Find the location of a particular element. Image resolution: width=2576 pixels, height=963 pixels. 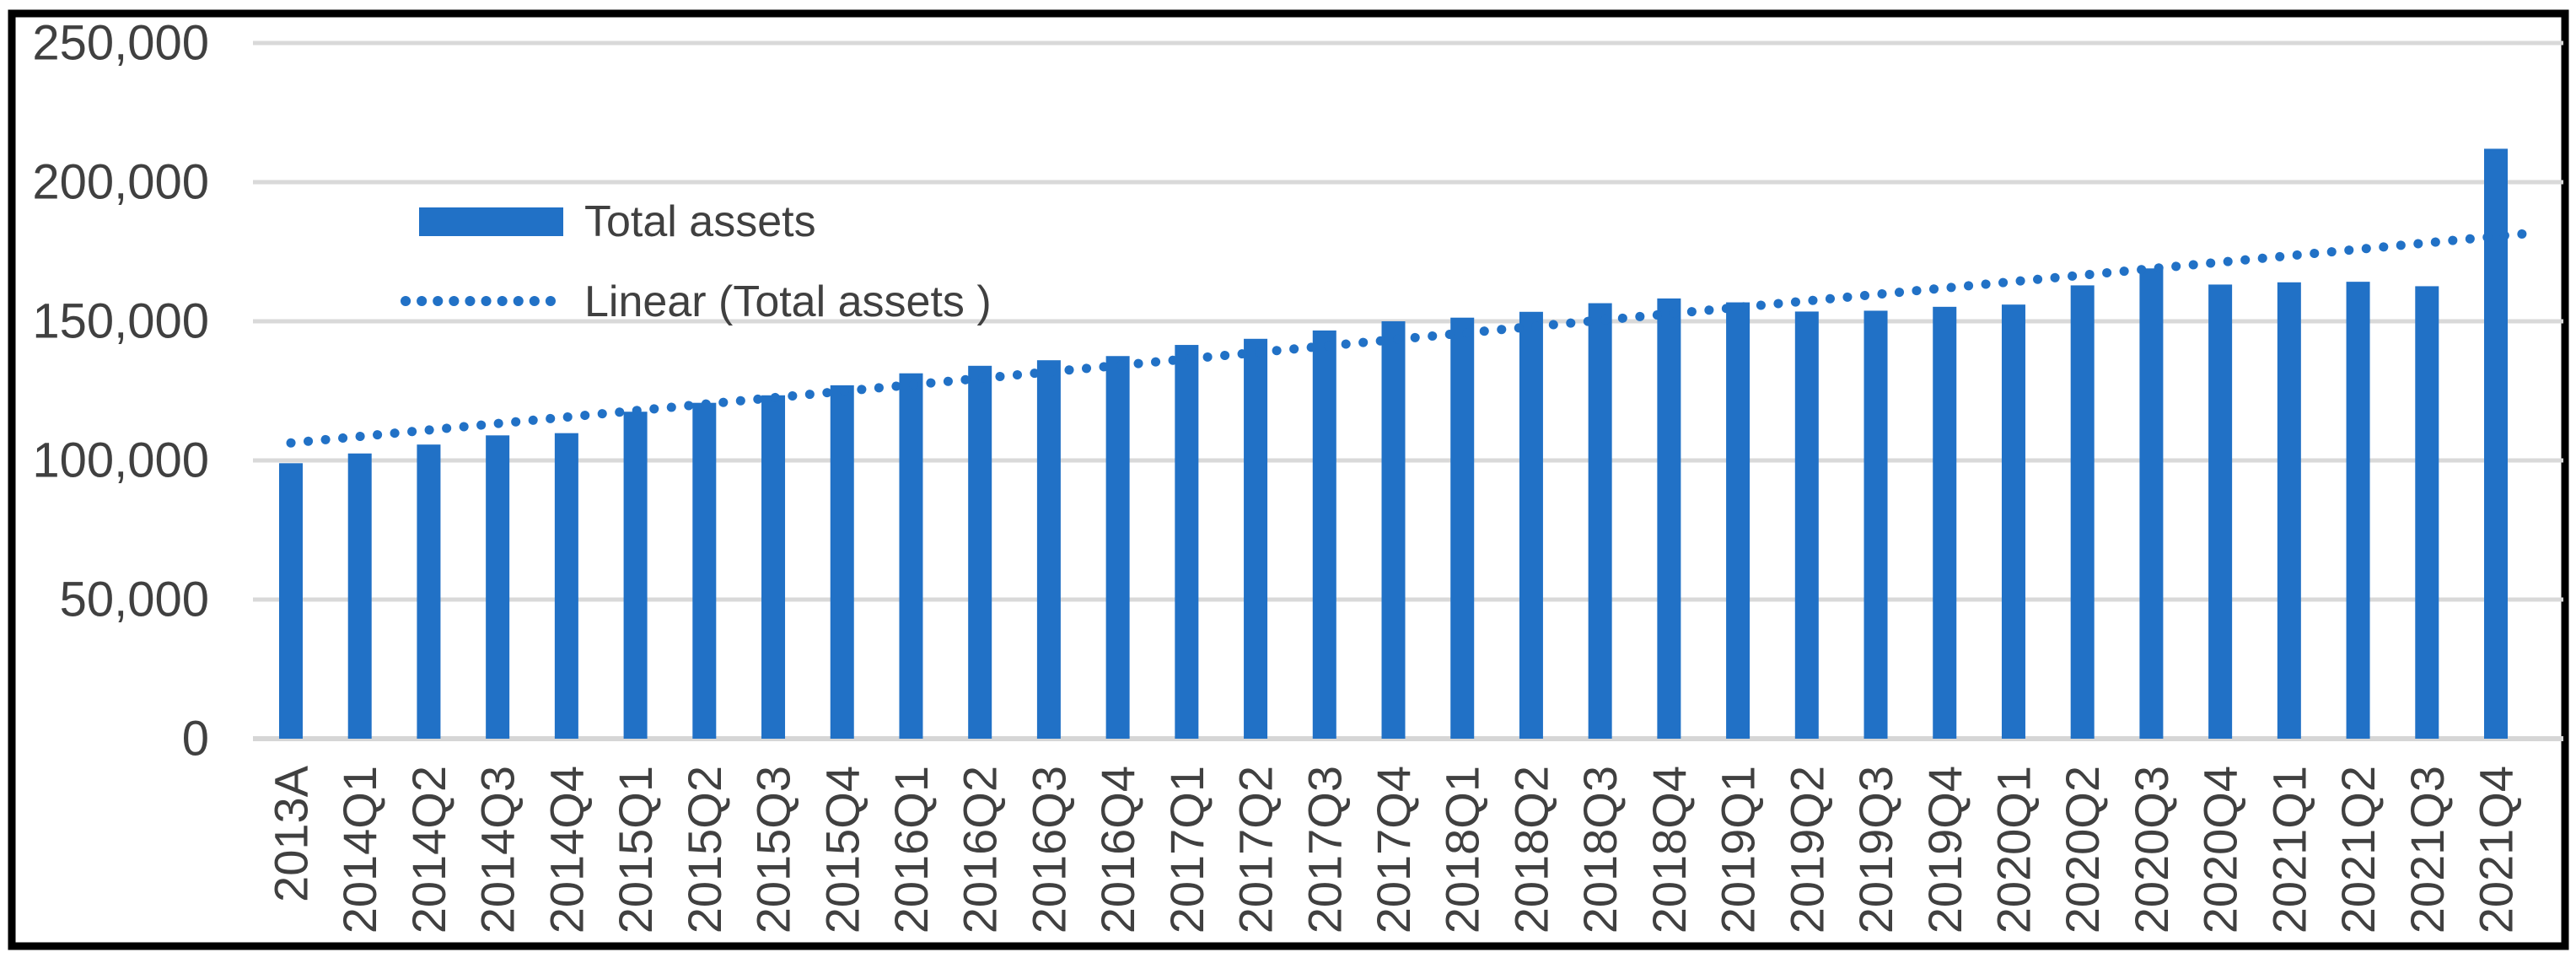

x-tick-label-2021Q4: 2021Q4 is located at coordinates (2496, 850).